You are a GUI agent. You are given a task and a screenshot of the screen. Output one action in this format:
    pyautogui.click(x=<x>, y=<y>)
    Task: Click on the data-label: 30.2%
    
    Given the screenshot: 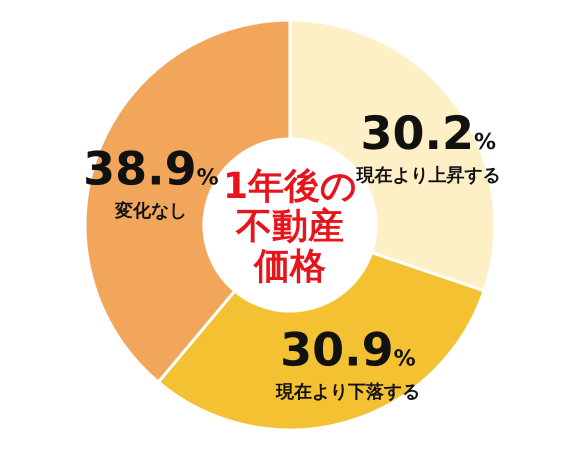 What is the action you would take?
    pyautogui.click(x=428, y=133)
    